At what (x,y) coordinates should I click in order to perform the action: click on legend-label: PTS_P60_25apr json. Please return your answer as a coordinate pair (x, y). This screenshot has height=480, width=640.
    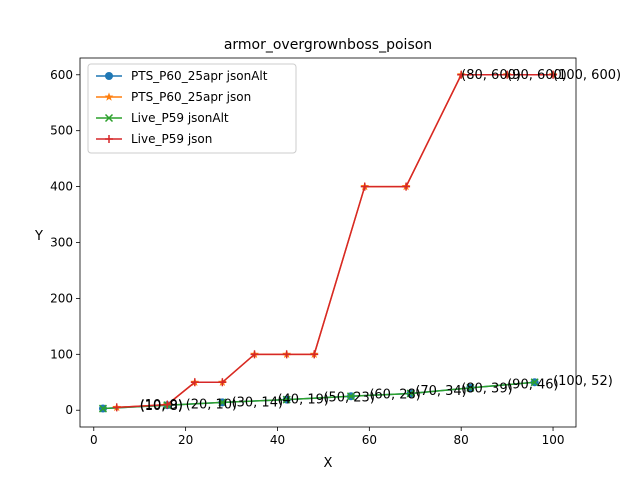
    Looking at the image, I should click on (191, 97).